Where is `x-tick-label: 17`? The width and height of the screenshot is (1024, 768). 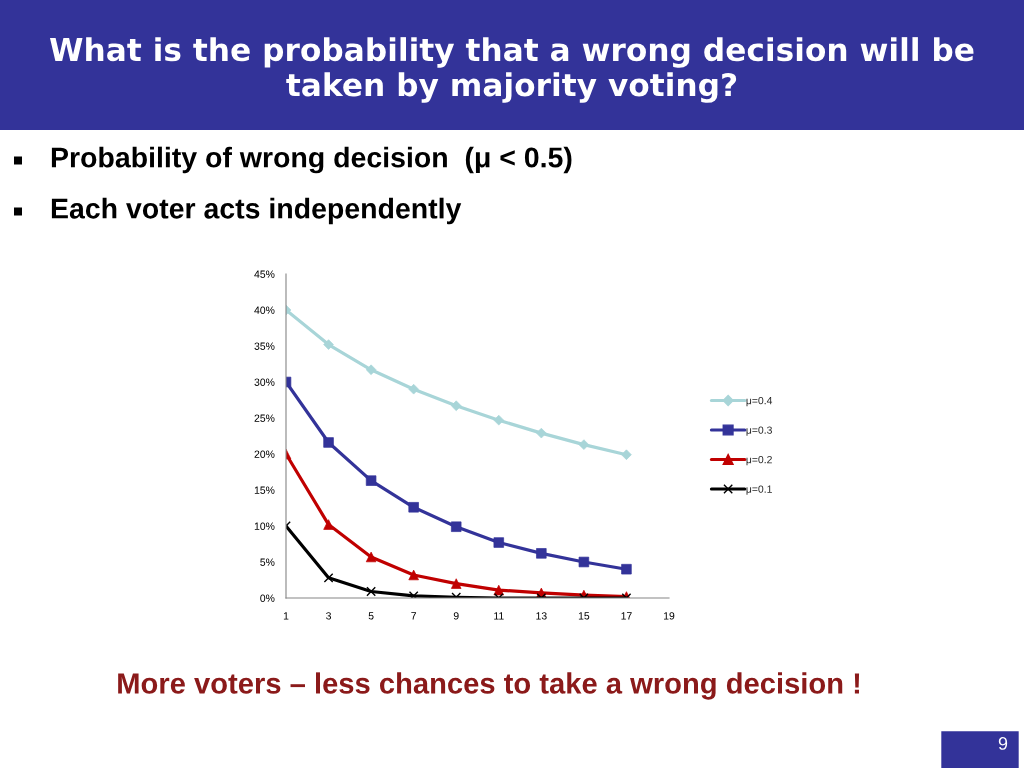
x-tick-label: 17 is located at coordinates (626, 616).